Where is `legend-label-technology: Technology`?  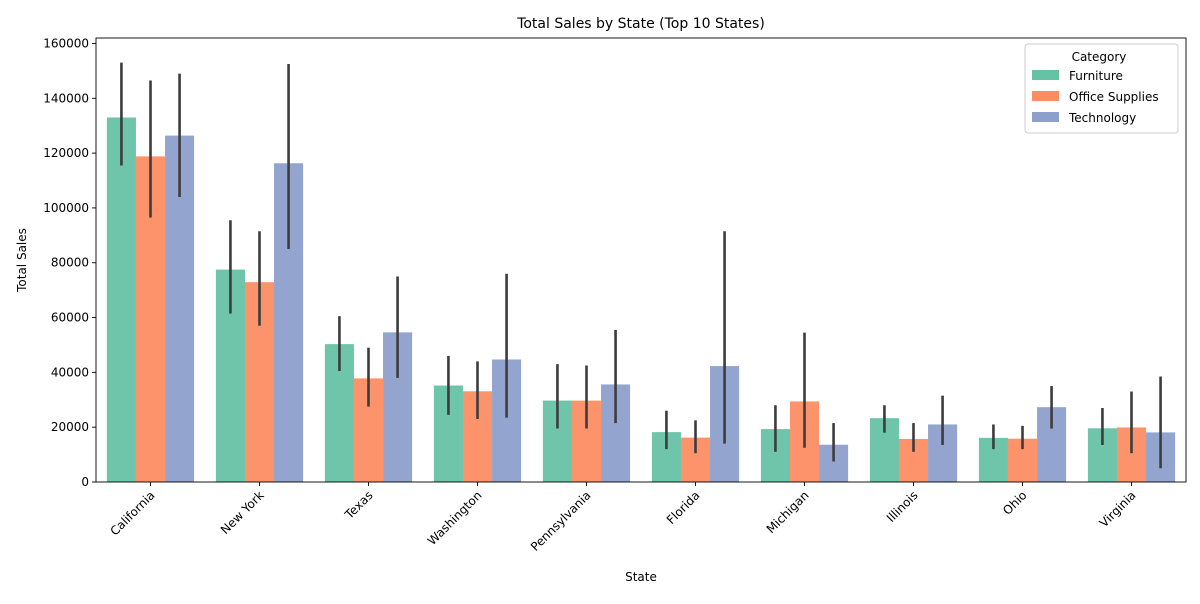 legend-label-technology: Technology is located at coordinates (1102, 118).